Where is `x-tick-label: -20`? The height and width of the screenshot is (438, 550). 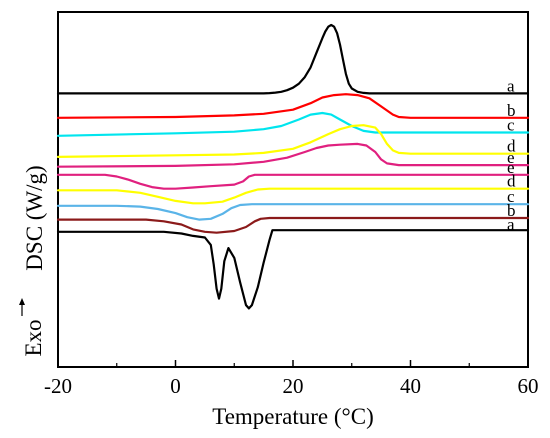 x-tick-label: -20 is located at coordinates (58, 386).